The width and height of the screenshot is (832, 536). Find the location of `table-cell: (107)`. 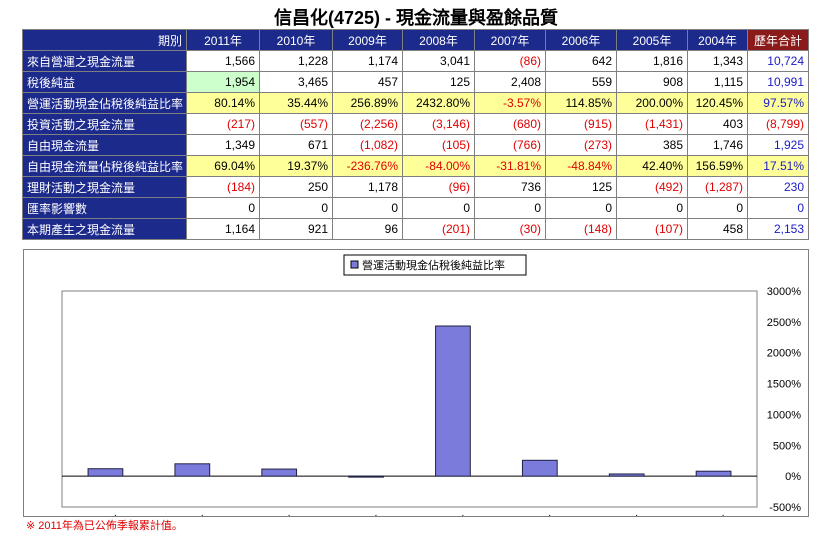

table-cell: (107) is located at coordinates (652, 229).